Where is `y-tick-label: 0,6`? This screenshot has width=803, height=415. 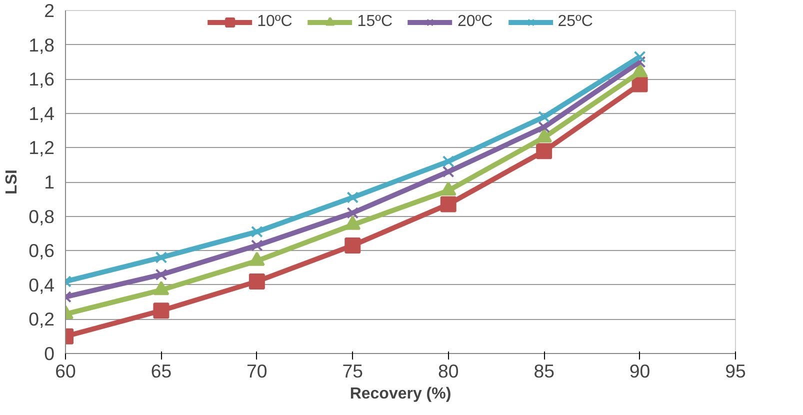
y-tick-label: 0,6 is located at coordinates (41, 251).